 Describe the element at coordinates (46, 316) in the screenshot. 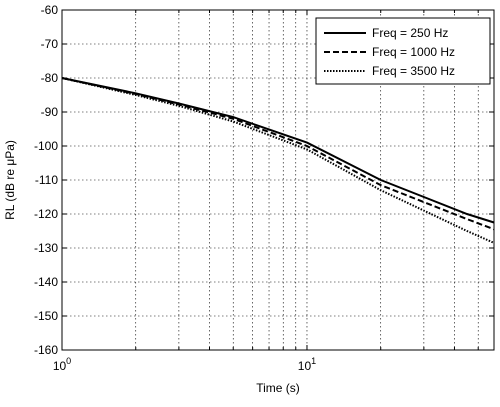

I see `y-tick-label: -150` at that location.